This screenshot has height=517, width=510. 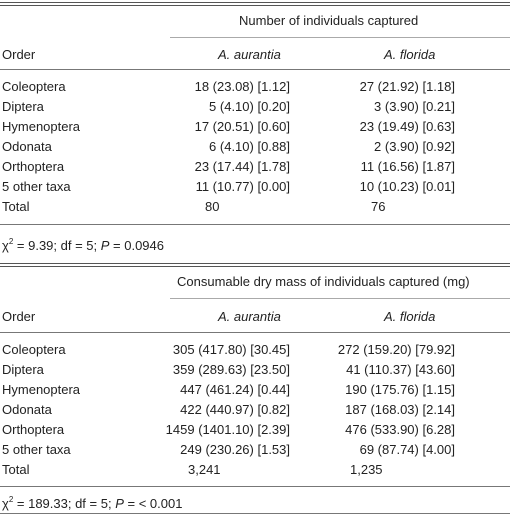 I want to click on aurantia-cell: 18 (23.08) [1.12], so click(x=242, y=86).